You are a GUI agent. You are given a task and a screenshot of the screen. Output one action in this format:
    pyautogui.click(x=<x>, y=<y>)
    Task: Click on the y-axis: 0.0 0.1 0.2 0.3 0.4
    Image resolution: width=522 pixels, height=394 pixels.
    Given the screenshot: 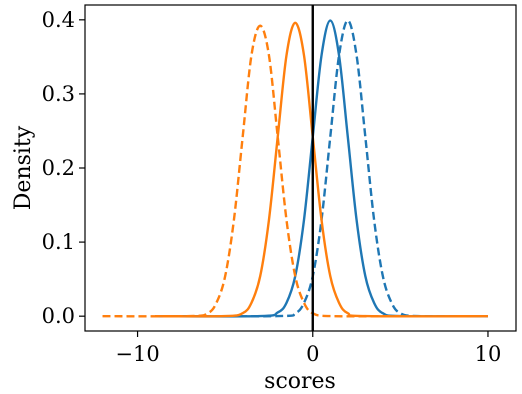 What is the action you would take?
    pyautogui.click(x=63, y=168)
    